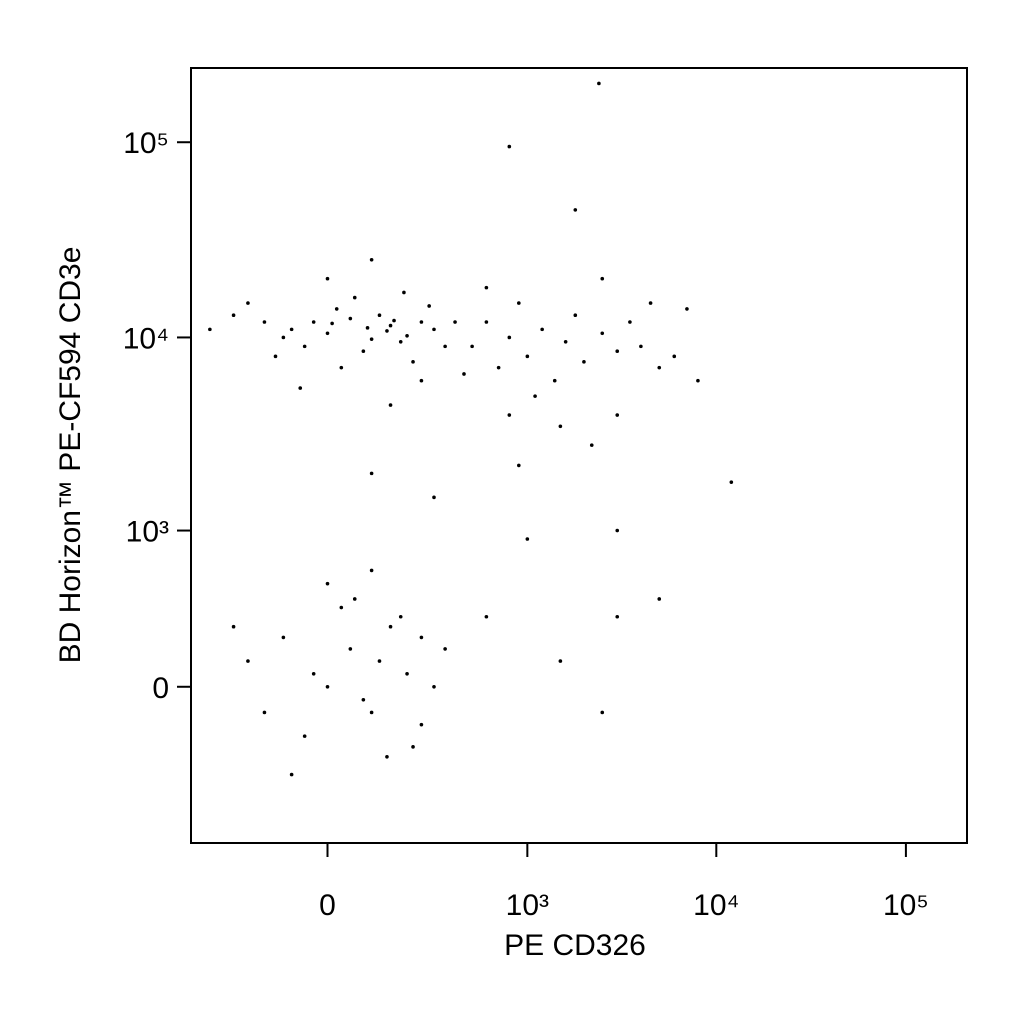  I want to click on x-tick-label: 0, so click(327, 905).